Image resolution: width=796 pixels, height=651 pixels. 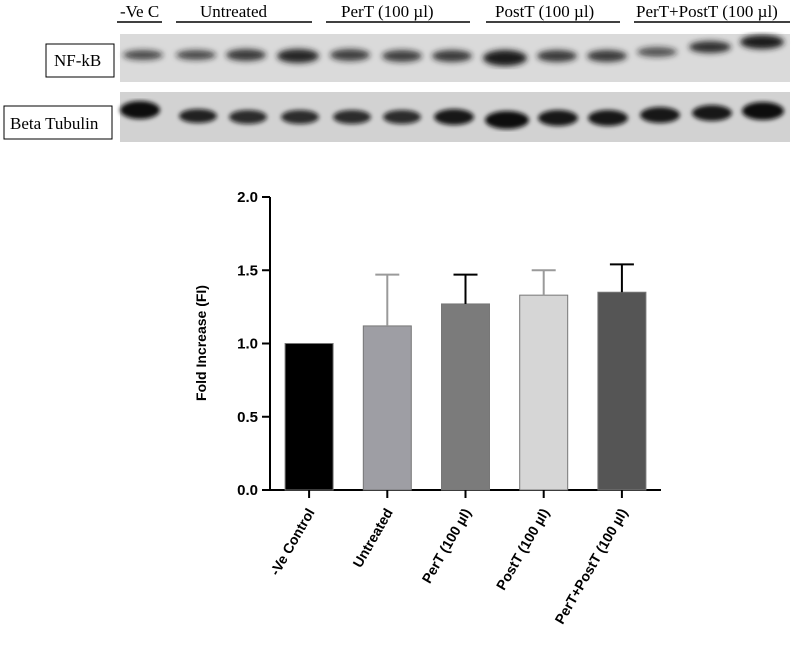 What do you see at coordinates (247, 417) in the screenshot?
I see `y-tick-label: 0.5` at bounding box center [247, 417].